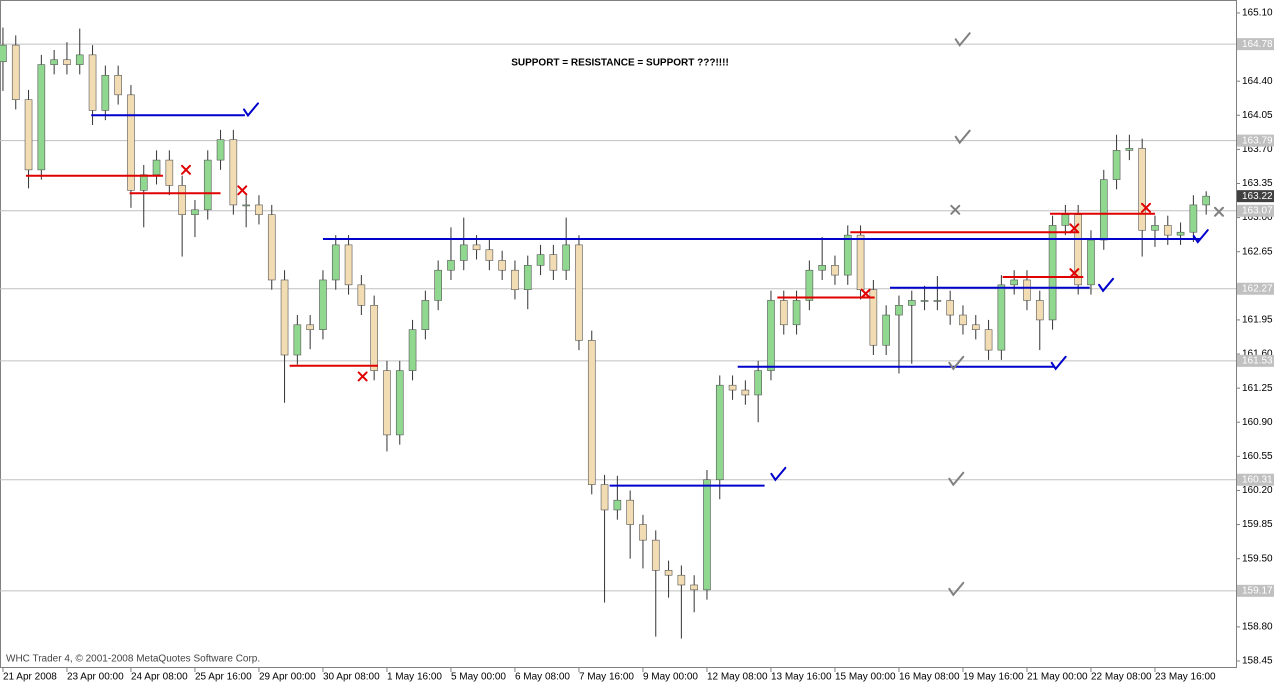  I want to click on y-tick-label: 162.65, so click(1257, 251).